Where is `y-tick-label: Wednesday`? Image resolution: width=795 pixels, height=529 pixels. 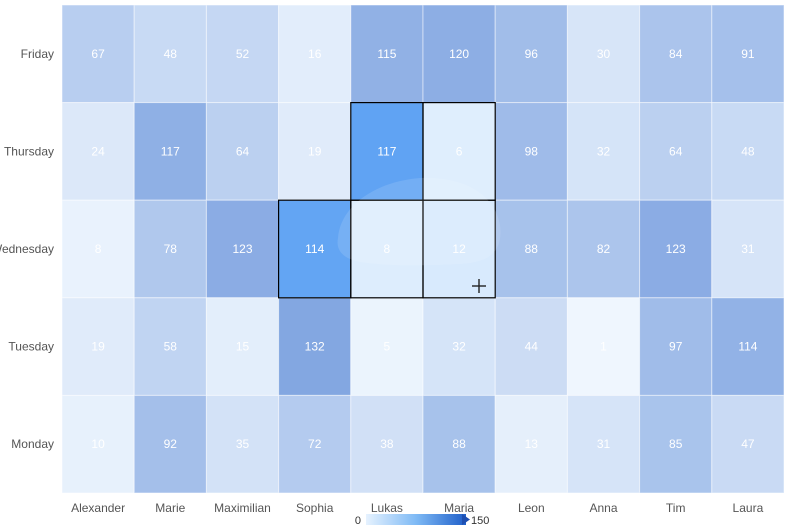
y-tick-label: Wednesday is located at coordinates (27, 249).